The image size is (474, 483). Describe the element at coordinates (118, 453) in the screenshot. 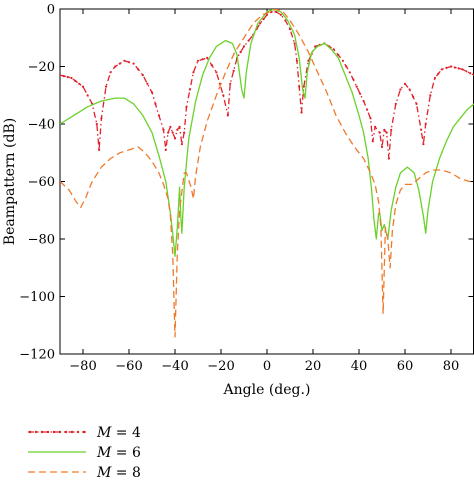

I see `legend-label: M = 6` at that location.